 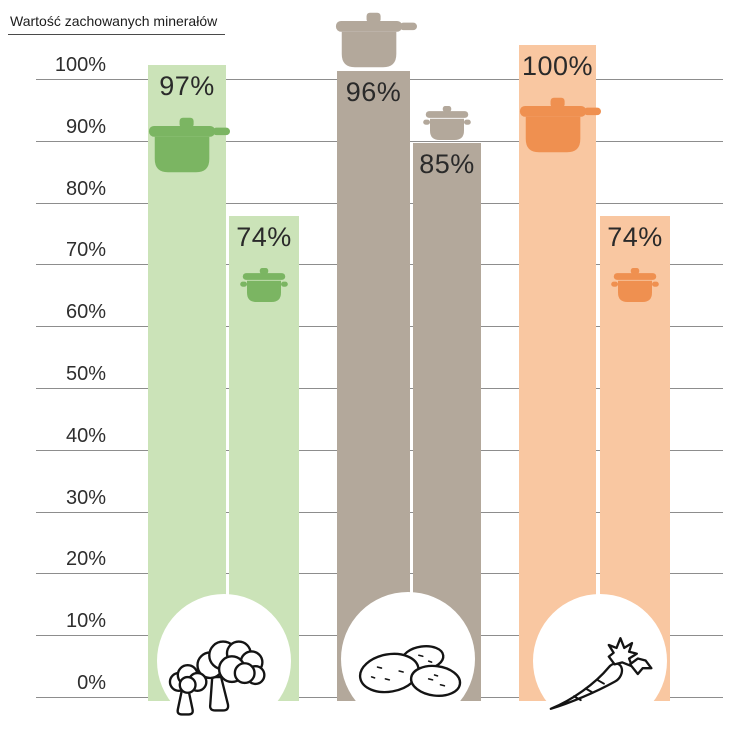 What do you see at coordinates (91, 683) in the screenshot?
I see `y-axis-tick-label: 0%` at bounding box center [91, 683].